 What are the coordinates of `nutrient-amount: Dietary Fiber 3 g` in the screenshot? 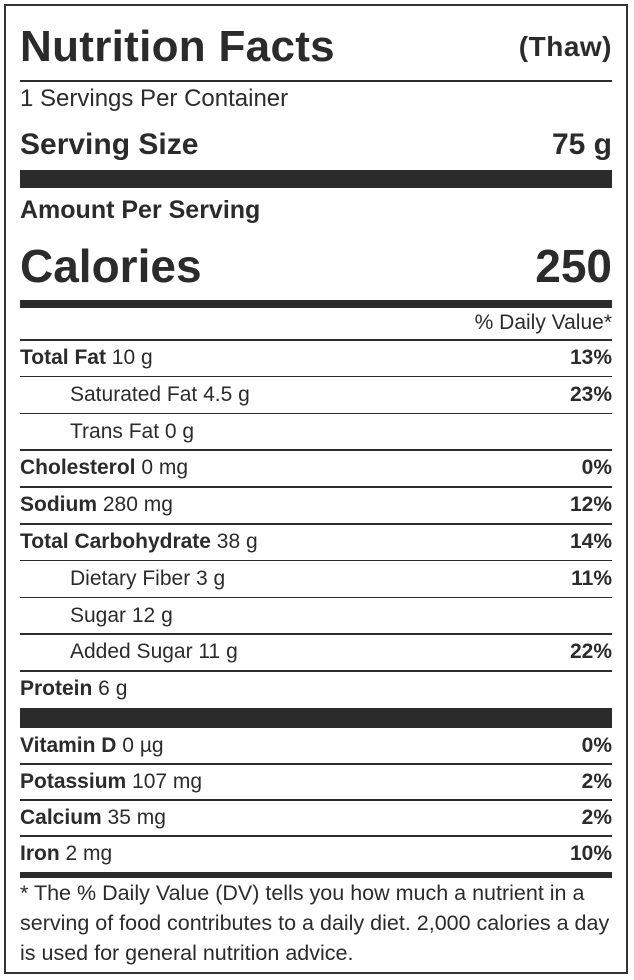 It's located at (148, 578).